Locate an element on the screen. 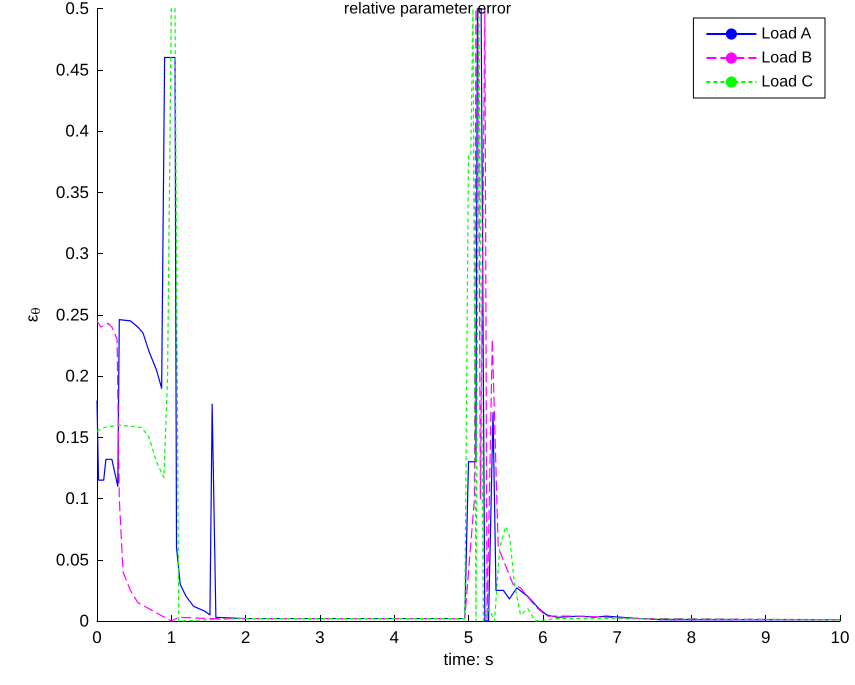 The height and width of the screenshot is (685, 855). y-tick-label: 0.1 is located at coordinates (77, 498).